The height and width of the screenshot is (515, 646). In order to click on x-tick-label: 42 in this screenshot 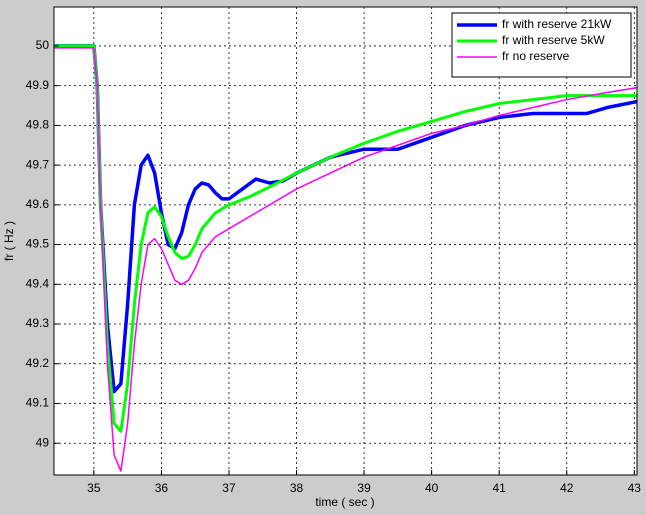, I will do `click(567, 488)`.